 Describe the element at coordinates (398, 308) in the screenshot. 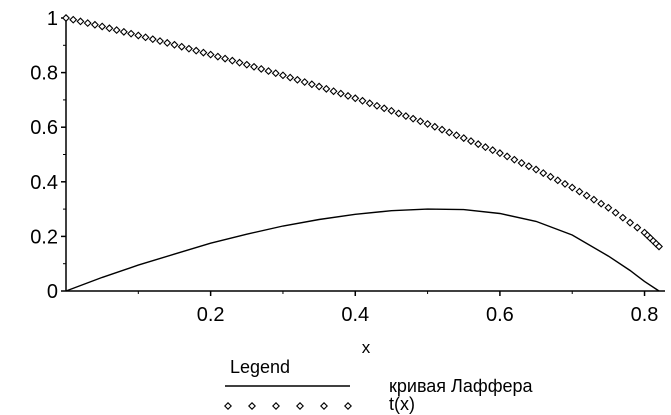

I see `x-ticks: 0.2 0.4 0.6 0.8` at that location.